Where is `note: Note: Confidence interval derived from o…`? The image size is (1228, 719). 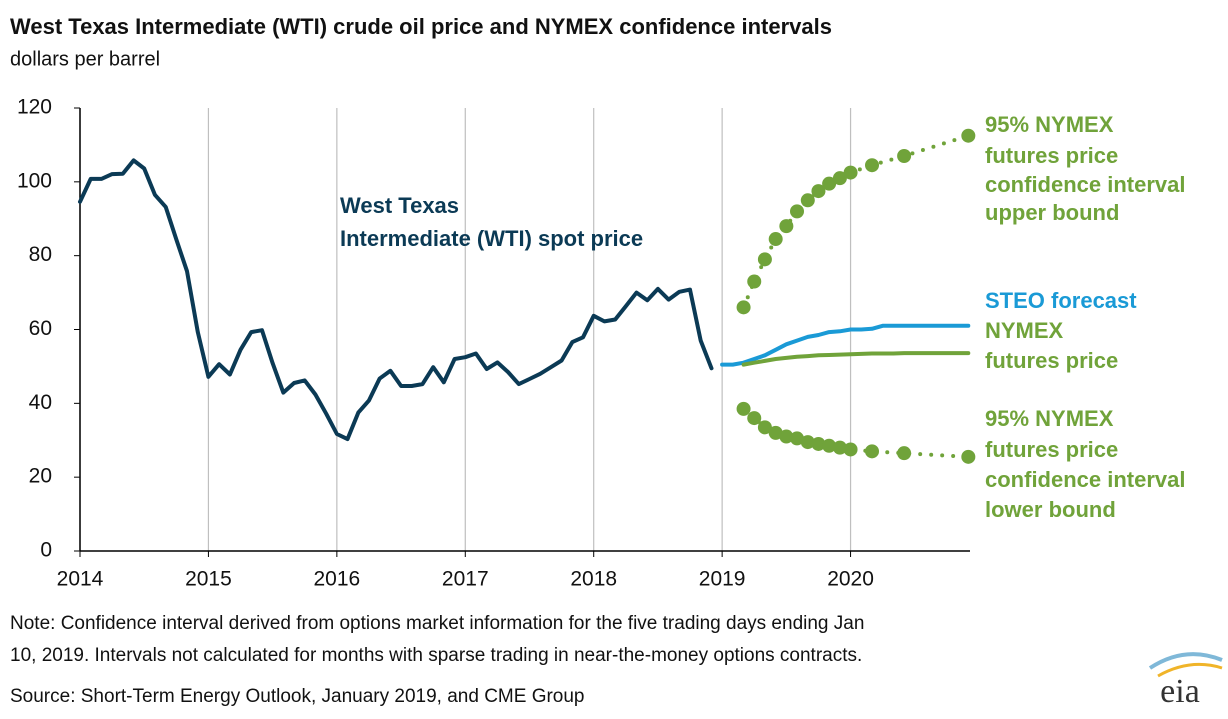 note: Note: Confidence interval derived from o… is located at coordinates (437, 623).